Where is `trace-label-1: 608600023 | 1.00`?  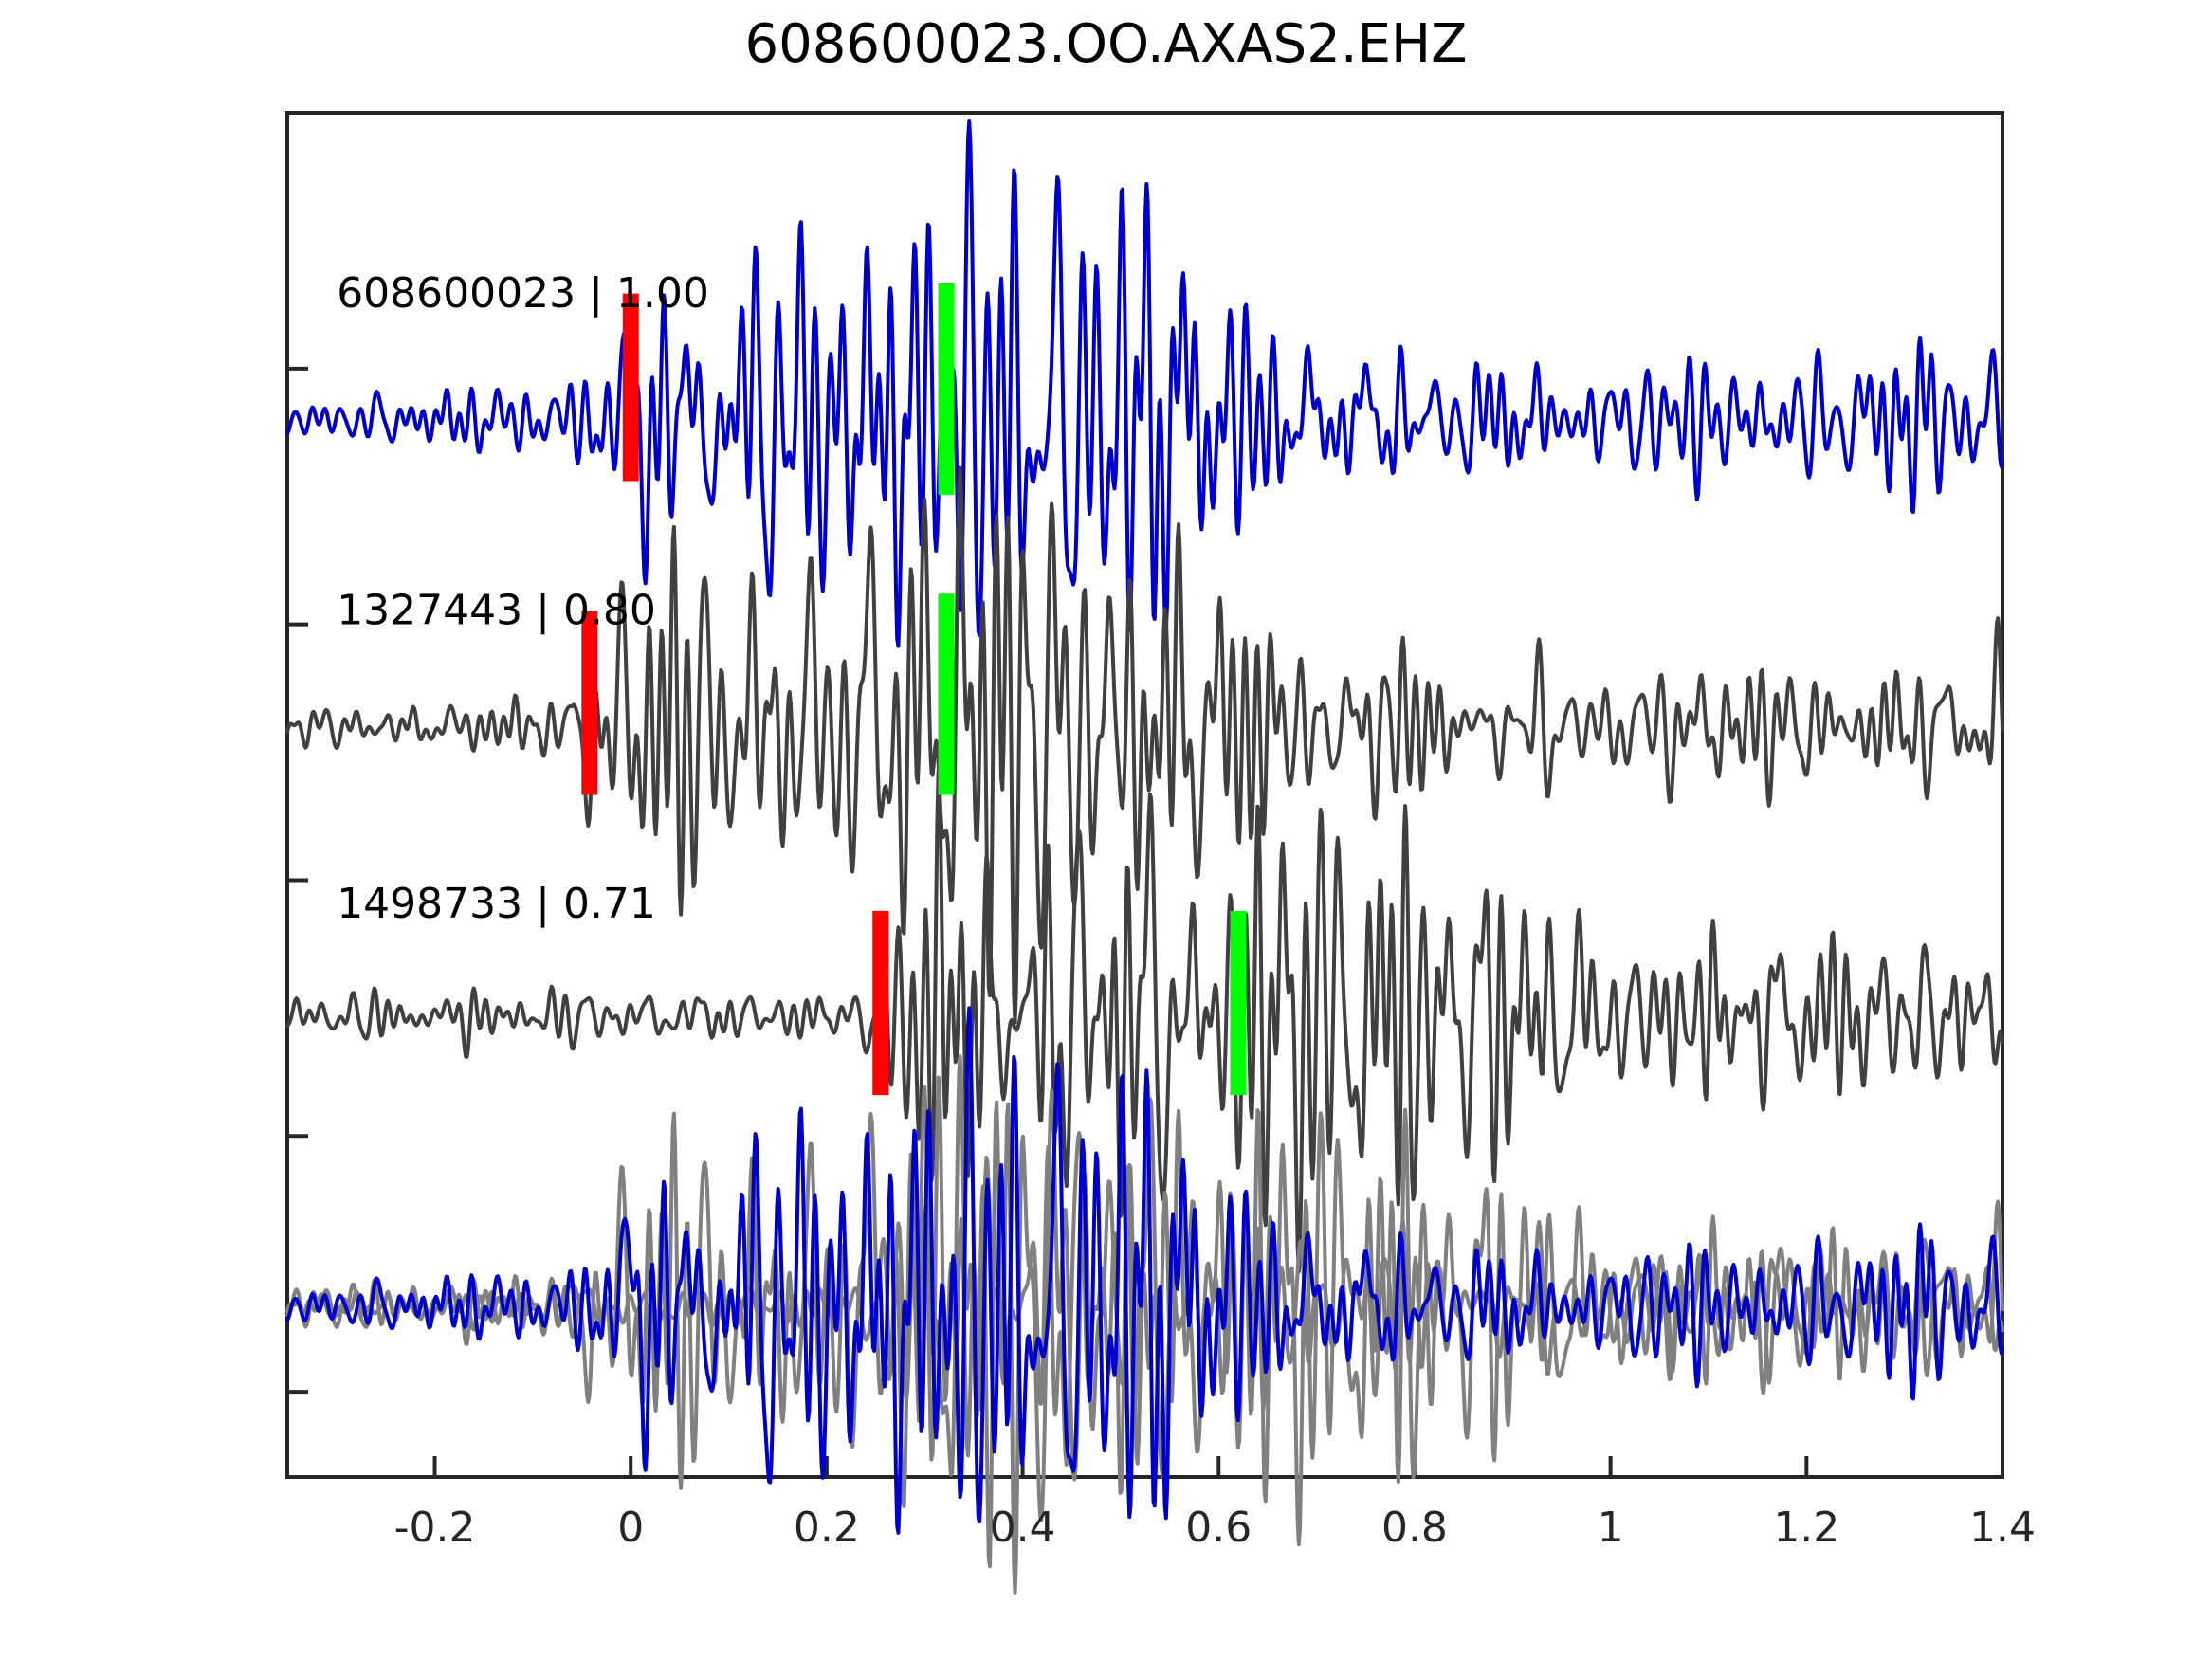
trace-label-1: 608600023 | 1.00 is located at coordinates (523, 293).